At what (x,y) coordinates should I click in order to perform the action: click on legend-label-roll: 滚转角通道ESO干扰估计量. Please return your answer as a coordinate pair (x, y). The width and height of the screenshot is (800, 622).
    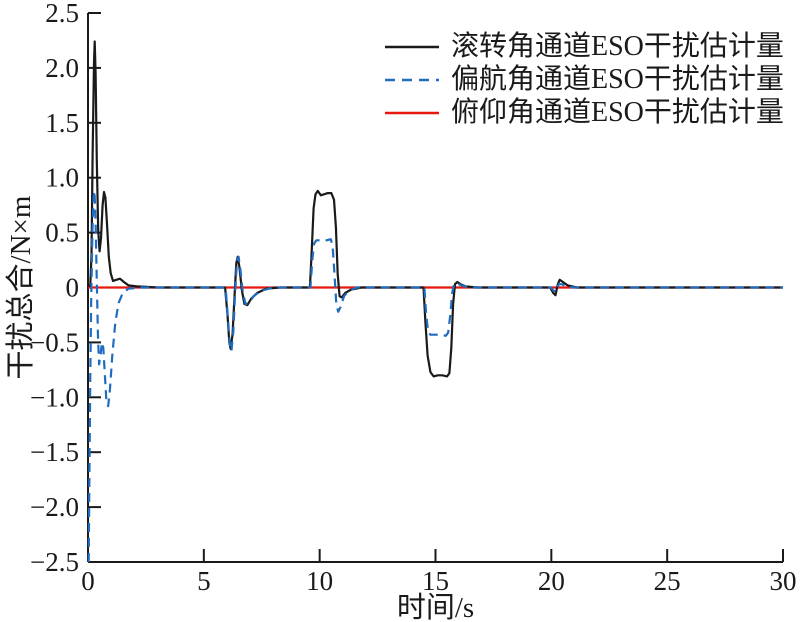
    Looking at the image, I should click on (617, 46).